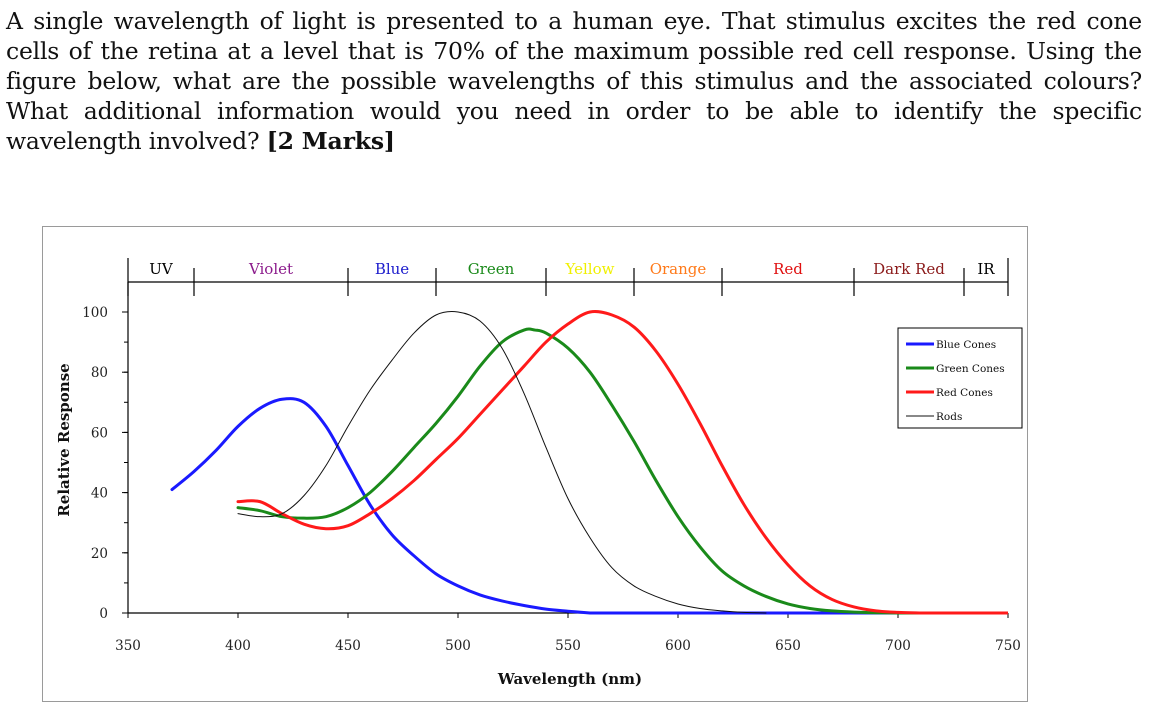 The width and height of the screenshot is (1156, 704). What do you see at coordinates (590, 269) in the screenshot?
I see `band-label-yellow: Yellow` at bounding box center [590, 269].